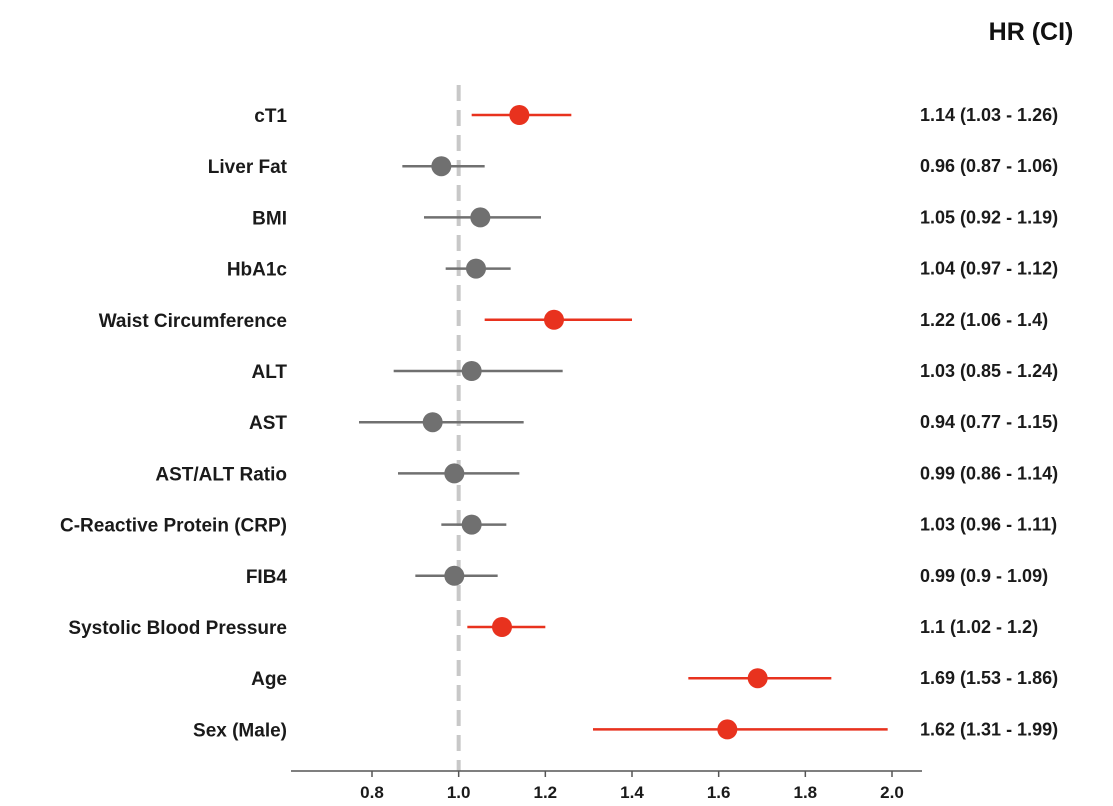  I want to click on row-label: C-Reactive Protein (CRP), so click(173, 526).